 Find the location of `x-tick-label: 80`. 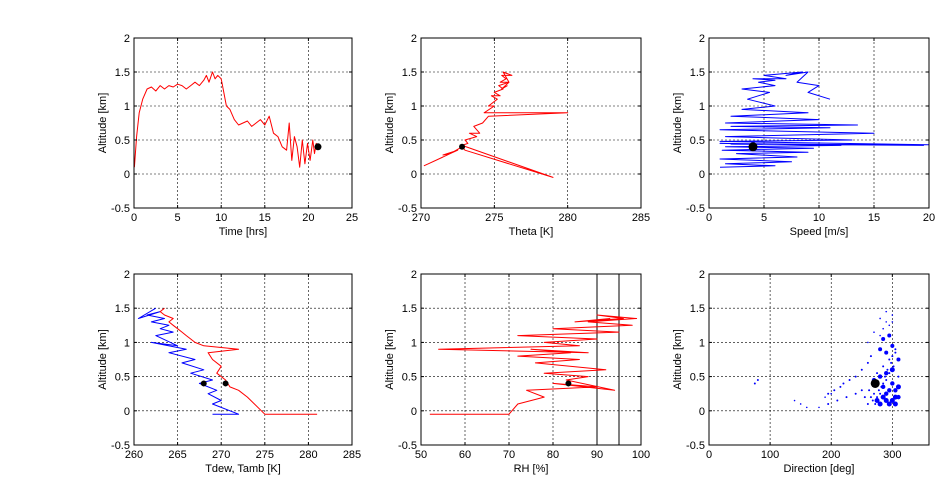

x-tick-label: 80 is located at coordinates (553, 455).